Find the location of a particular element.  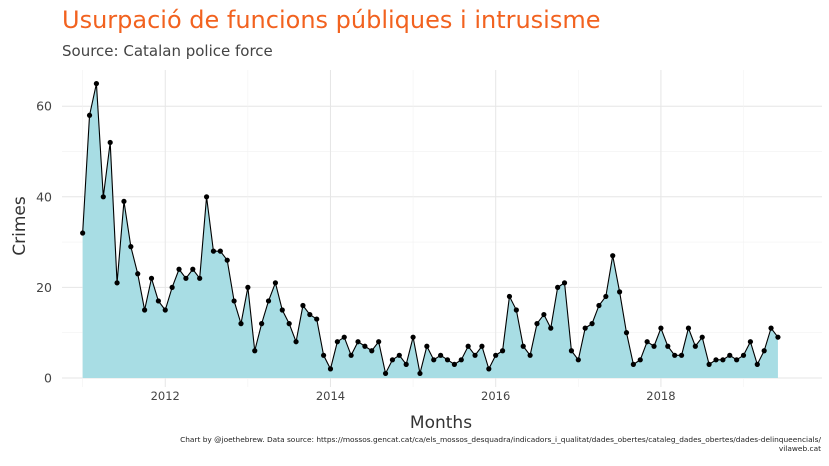

y-tick-label: 20 is located at coordinates (44, 287).